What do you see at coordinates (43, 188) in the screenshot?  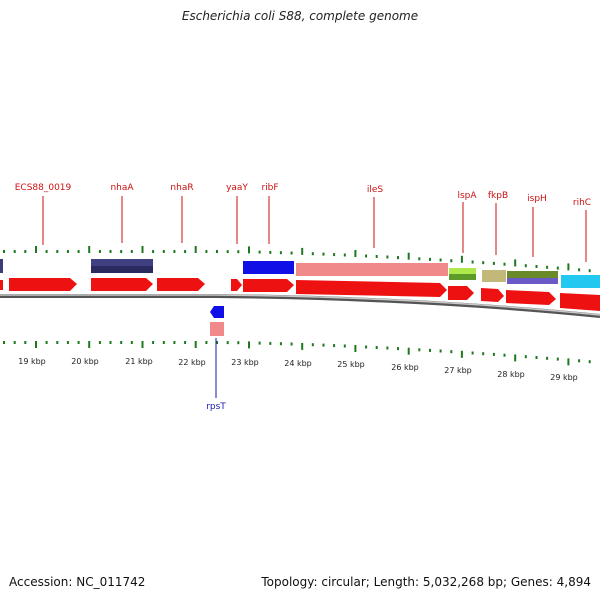 I see `gene-label-ECS88_0019: ECS88_0019` at bounding box center [43, 188].